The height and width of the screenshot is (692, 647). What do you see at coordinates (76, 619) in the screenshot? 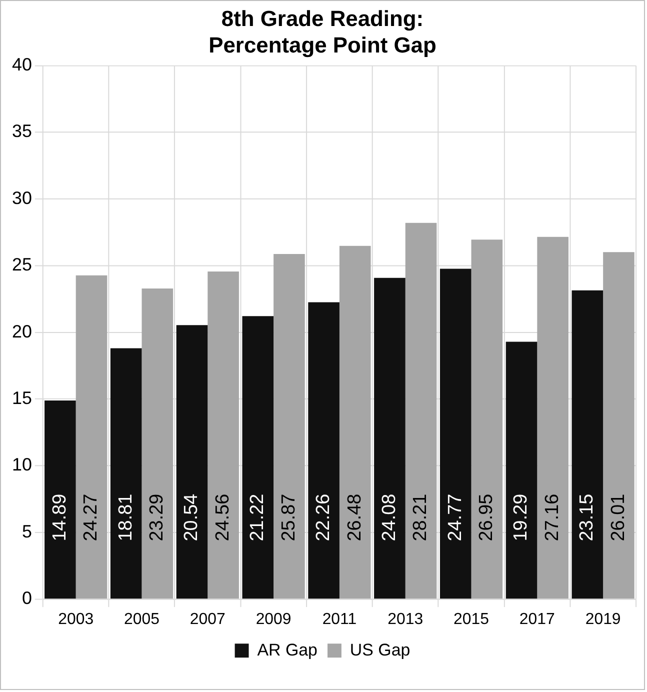
I see `x-tick-label: 2003` at bounding box center [76, 619].